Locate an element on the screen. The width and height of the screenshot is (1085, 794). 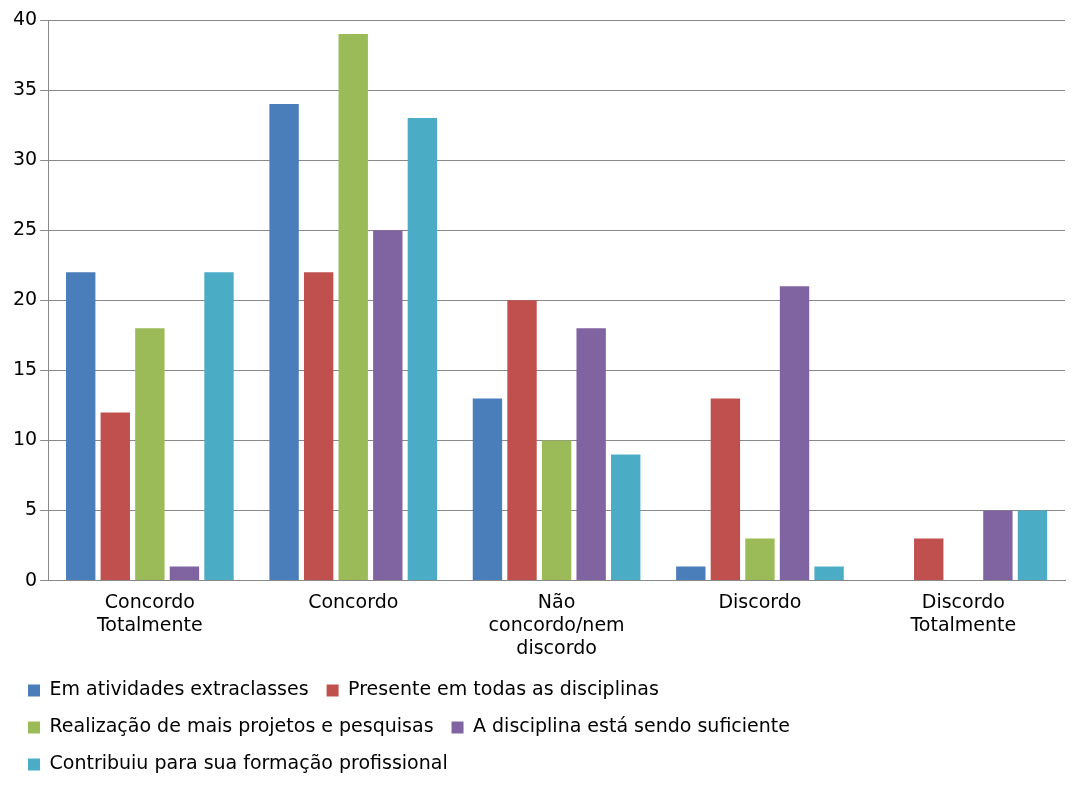
legend-label: Em atividades extraclasses is located at coordinates (179, 688).